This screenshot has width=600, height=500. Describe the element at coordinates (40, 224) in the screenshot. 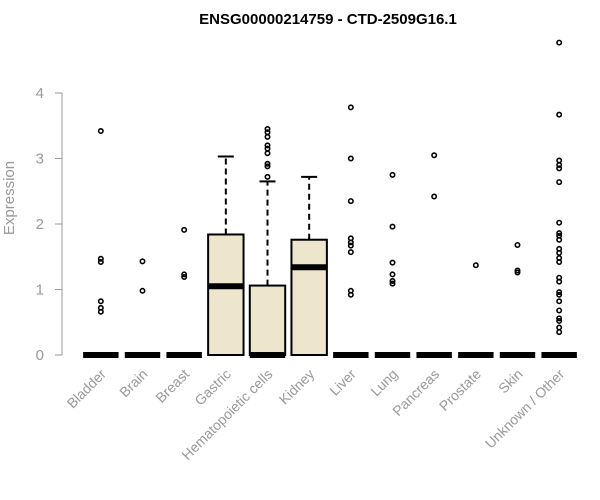

I see `y-tick-label: 2` at that location.